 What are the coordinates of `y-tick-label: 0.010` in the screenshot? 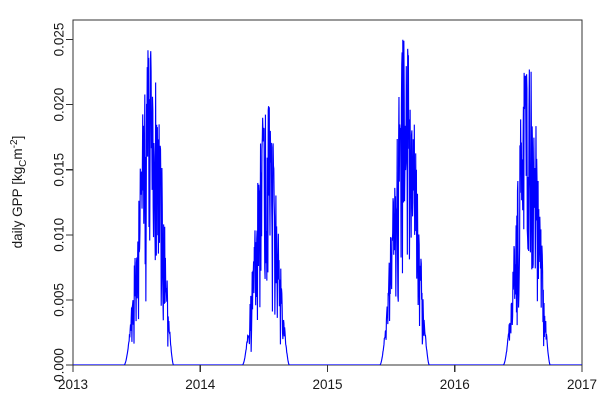 It's located at (59, 235).